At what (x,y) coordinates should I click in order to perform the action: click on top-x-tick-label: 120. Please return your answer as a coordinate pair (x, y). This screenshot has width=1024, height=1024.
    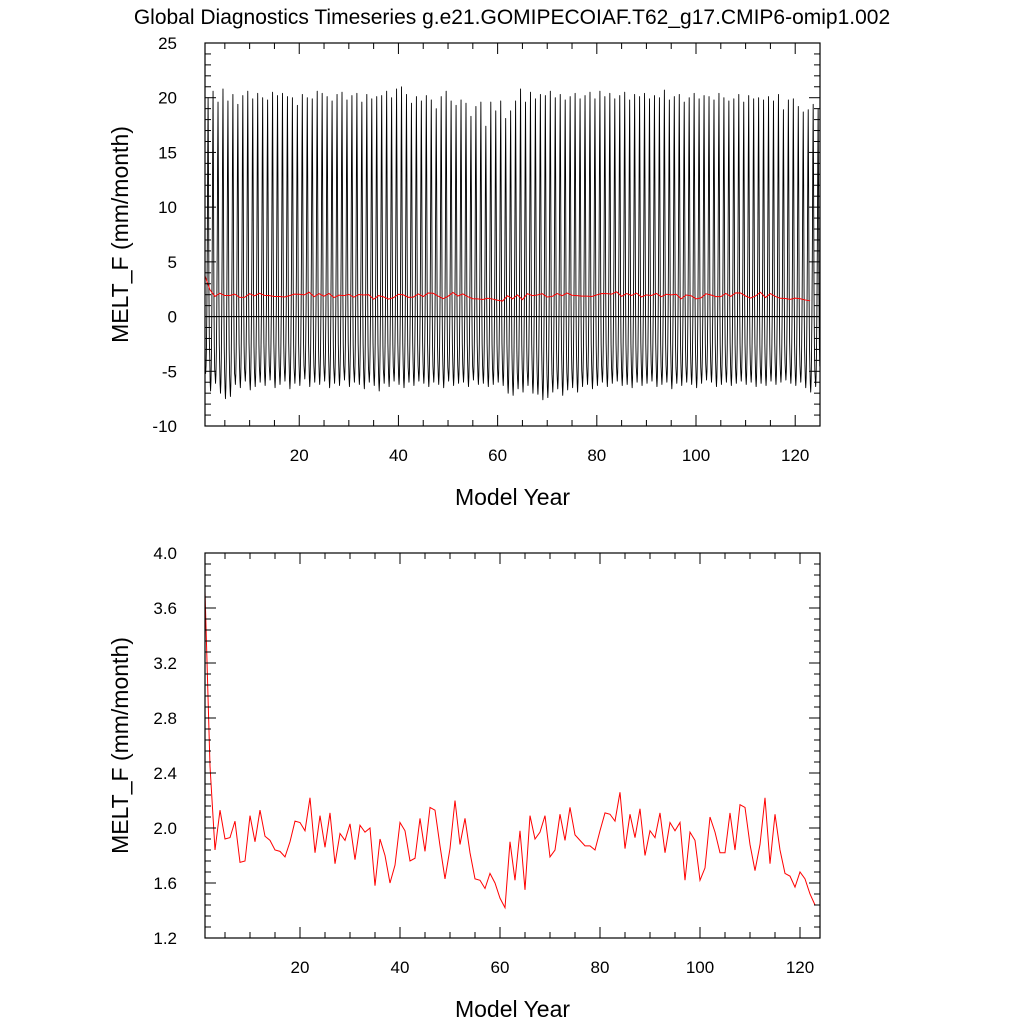
    Looking at the image, I should click on (795, 455).